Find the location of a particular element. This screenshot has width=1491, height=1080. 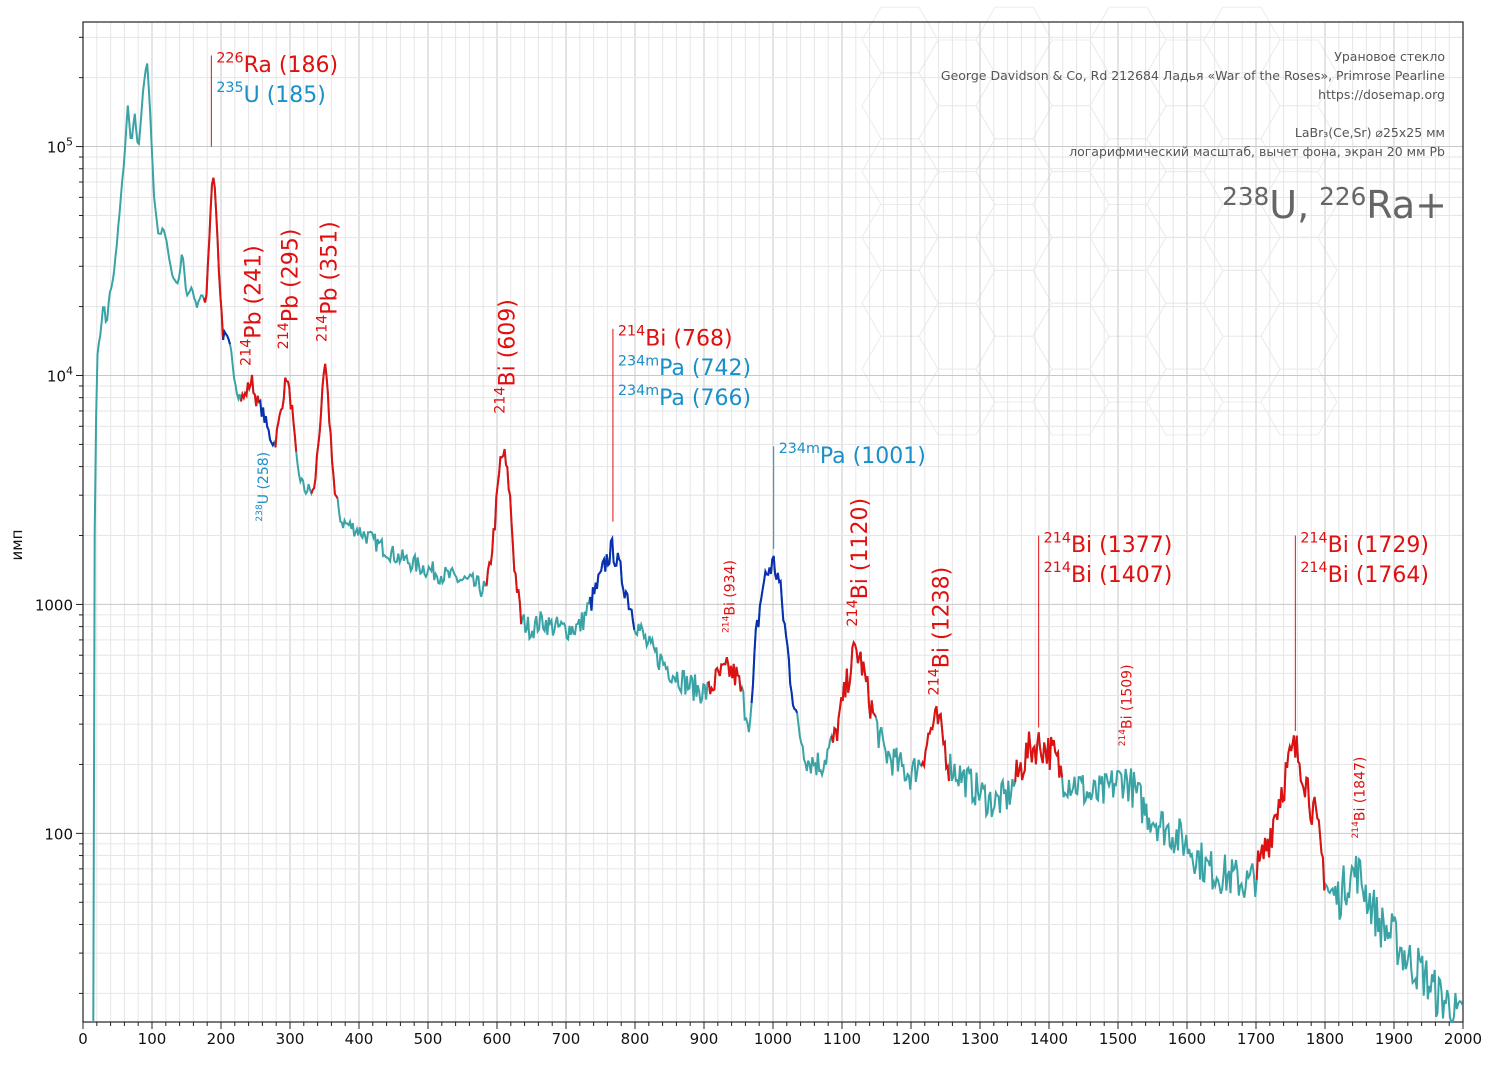

x-tick-label: 100 is located at coordinates (152, 1039).